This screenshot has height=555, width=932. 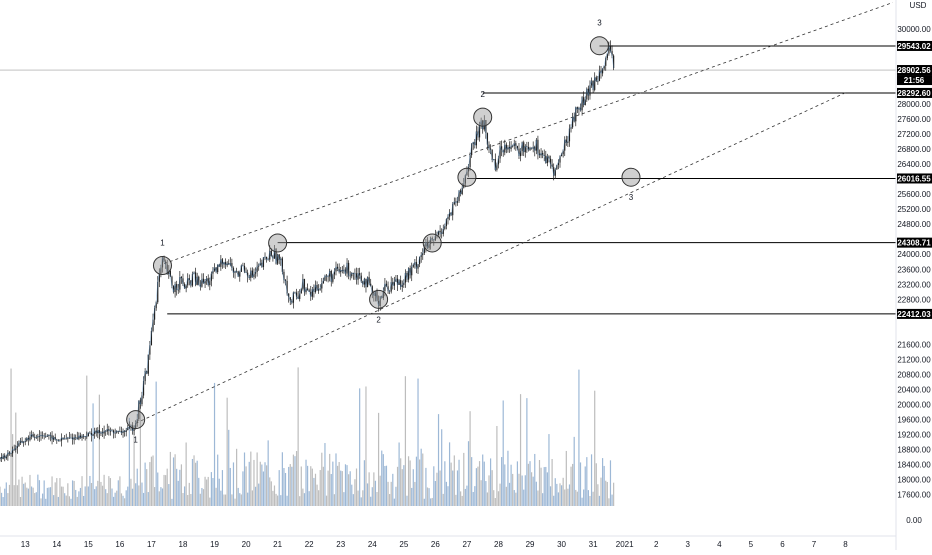 I want to click on x-tick-label: 15, so click(x=88, y=544).